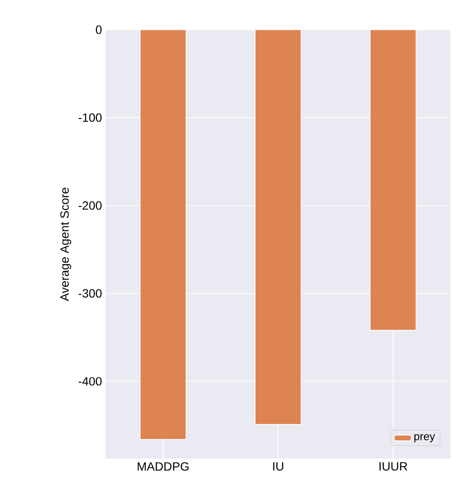 The image size is (456, 500). What do you see at coordinates (394, 466) in the screenshot?
I see `x-tick-label: IUUR` at bounding box center [394, 466].